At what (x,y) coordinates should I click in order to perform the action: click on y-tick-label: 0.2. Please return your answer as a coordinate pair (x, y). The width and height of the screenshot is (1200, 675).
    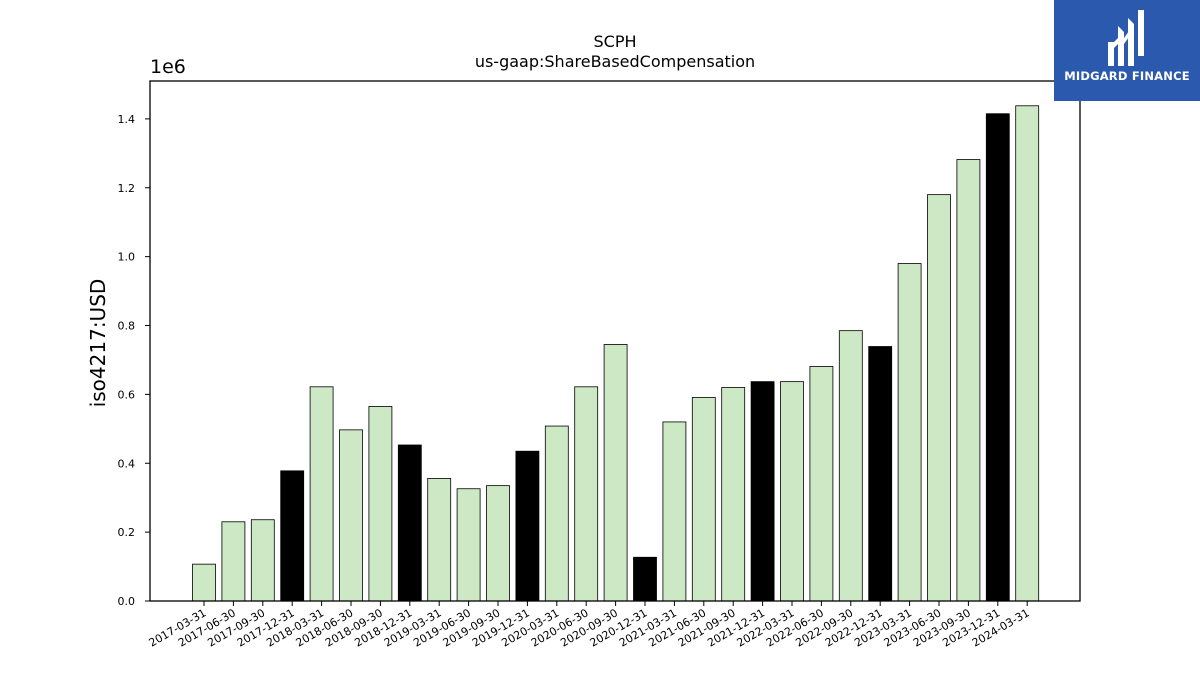
    Looking at the image, I should click on (127, 532).